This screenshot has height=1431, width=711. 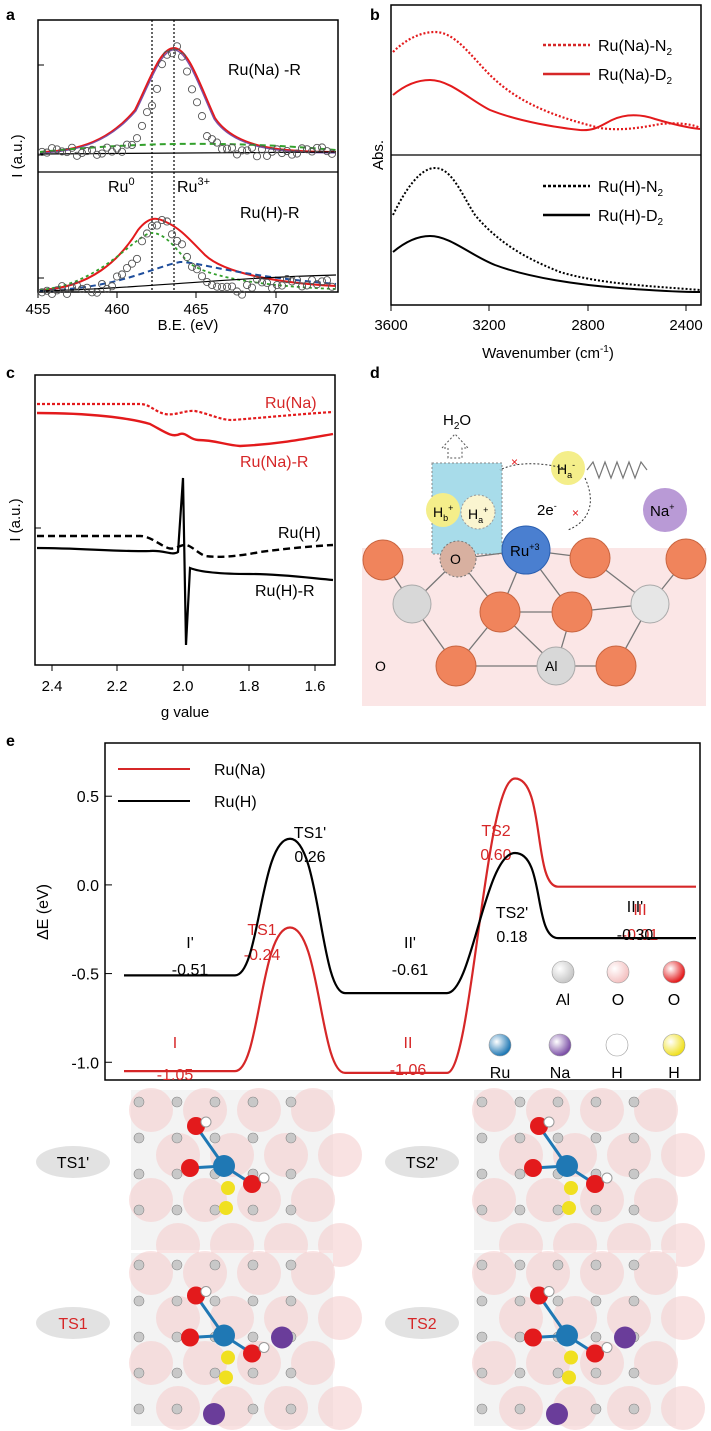 What do you see at coordinates (512, 913) in the screenshot?
I see `state-label: TS2'` at bounding box center [512, 913].